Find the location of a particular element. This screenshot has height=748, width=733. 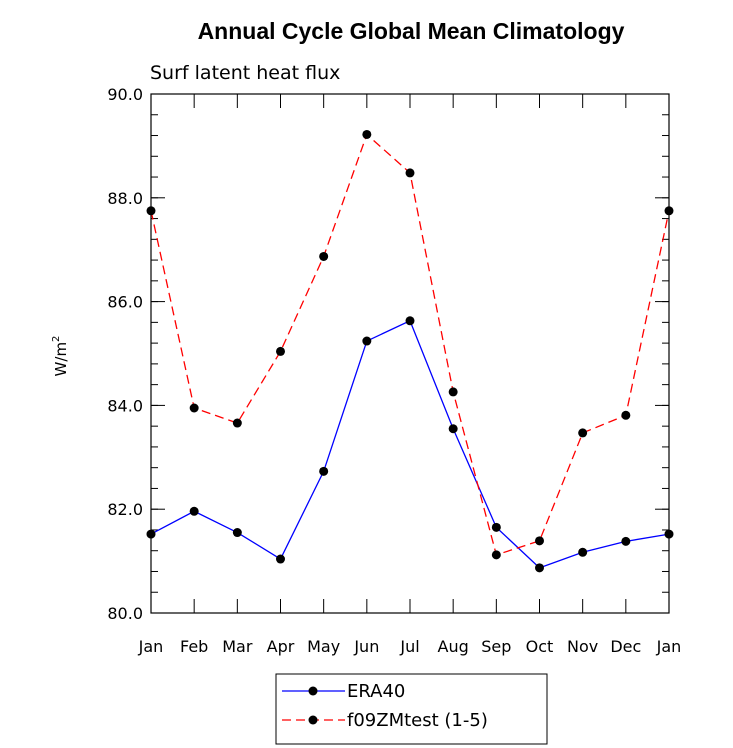

x-tick-label: Sep is located at coordinates (496, 646).